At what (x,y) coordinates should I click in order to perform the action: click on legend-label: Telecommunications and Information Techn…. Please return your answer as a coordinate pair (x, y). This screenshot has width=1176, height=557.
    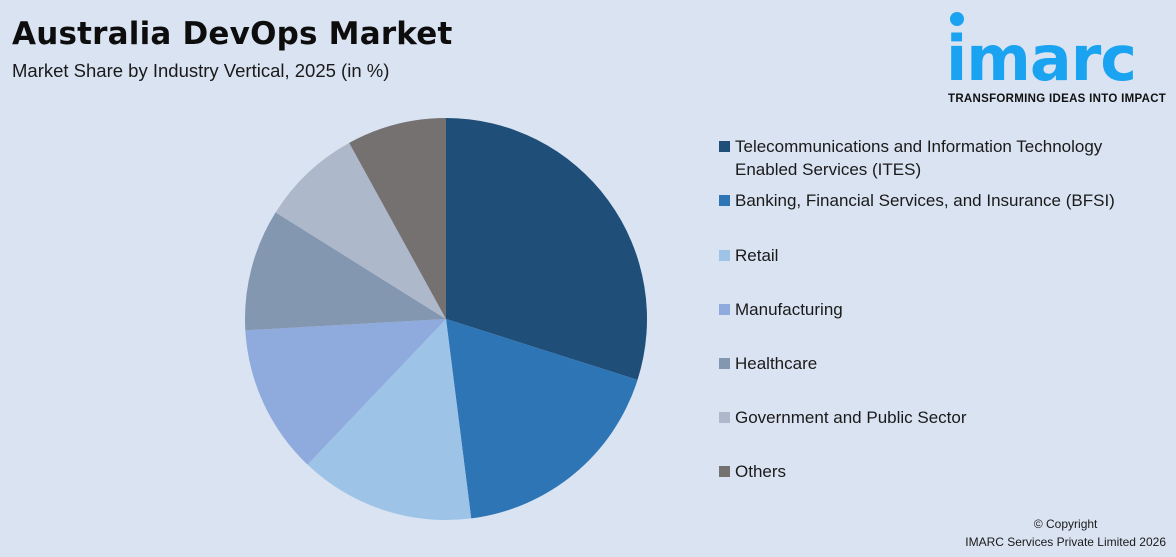
    Looking at the image, I should click on (919, 158).